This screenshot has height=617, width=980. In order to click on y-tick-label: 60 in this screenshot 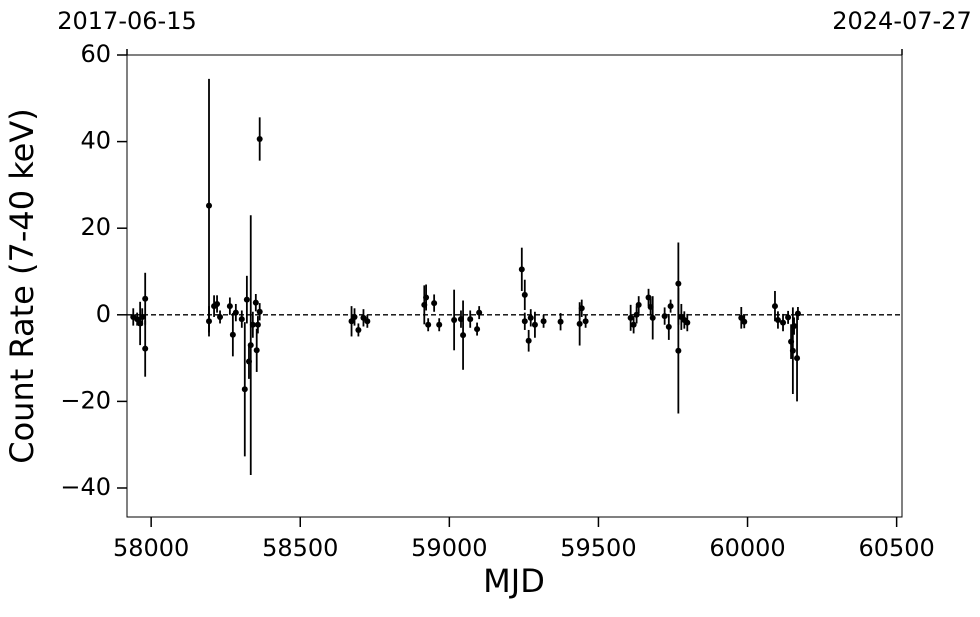, I will do `click(95, 54)`.